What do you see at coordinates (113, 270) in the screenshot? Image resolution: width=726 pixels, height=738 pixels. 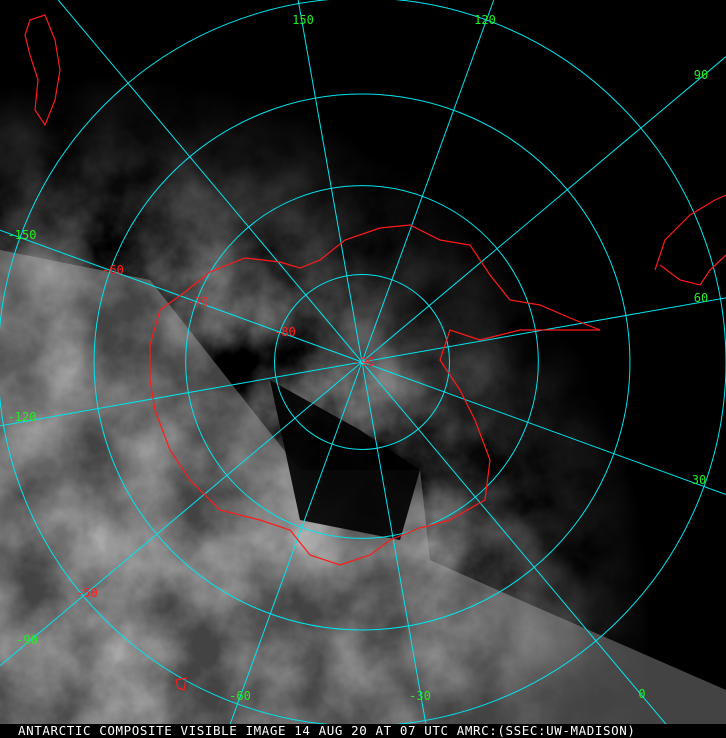 I see `lat-label: -60` at bounding box center [113, 270].